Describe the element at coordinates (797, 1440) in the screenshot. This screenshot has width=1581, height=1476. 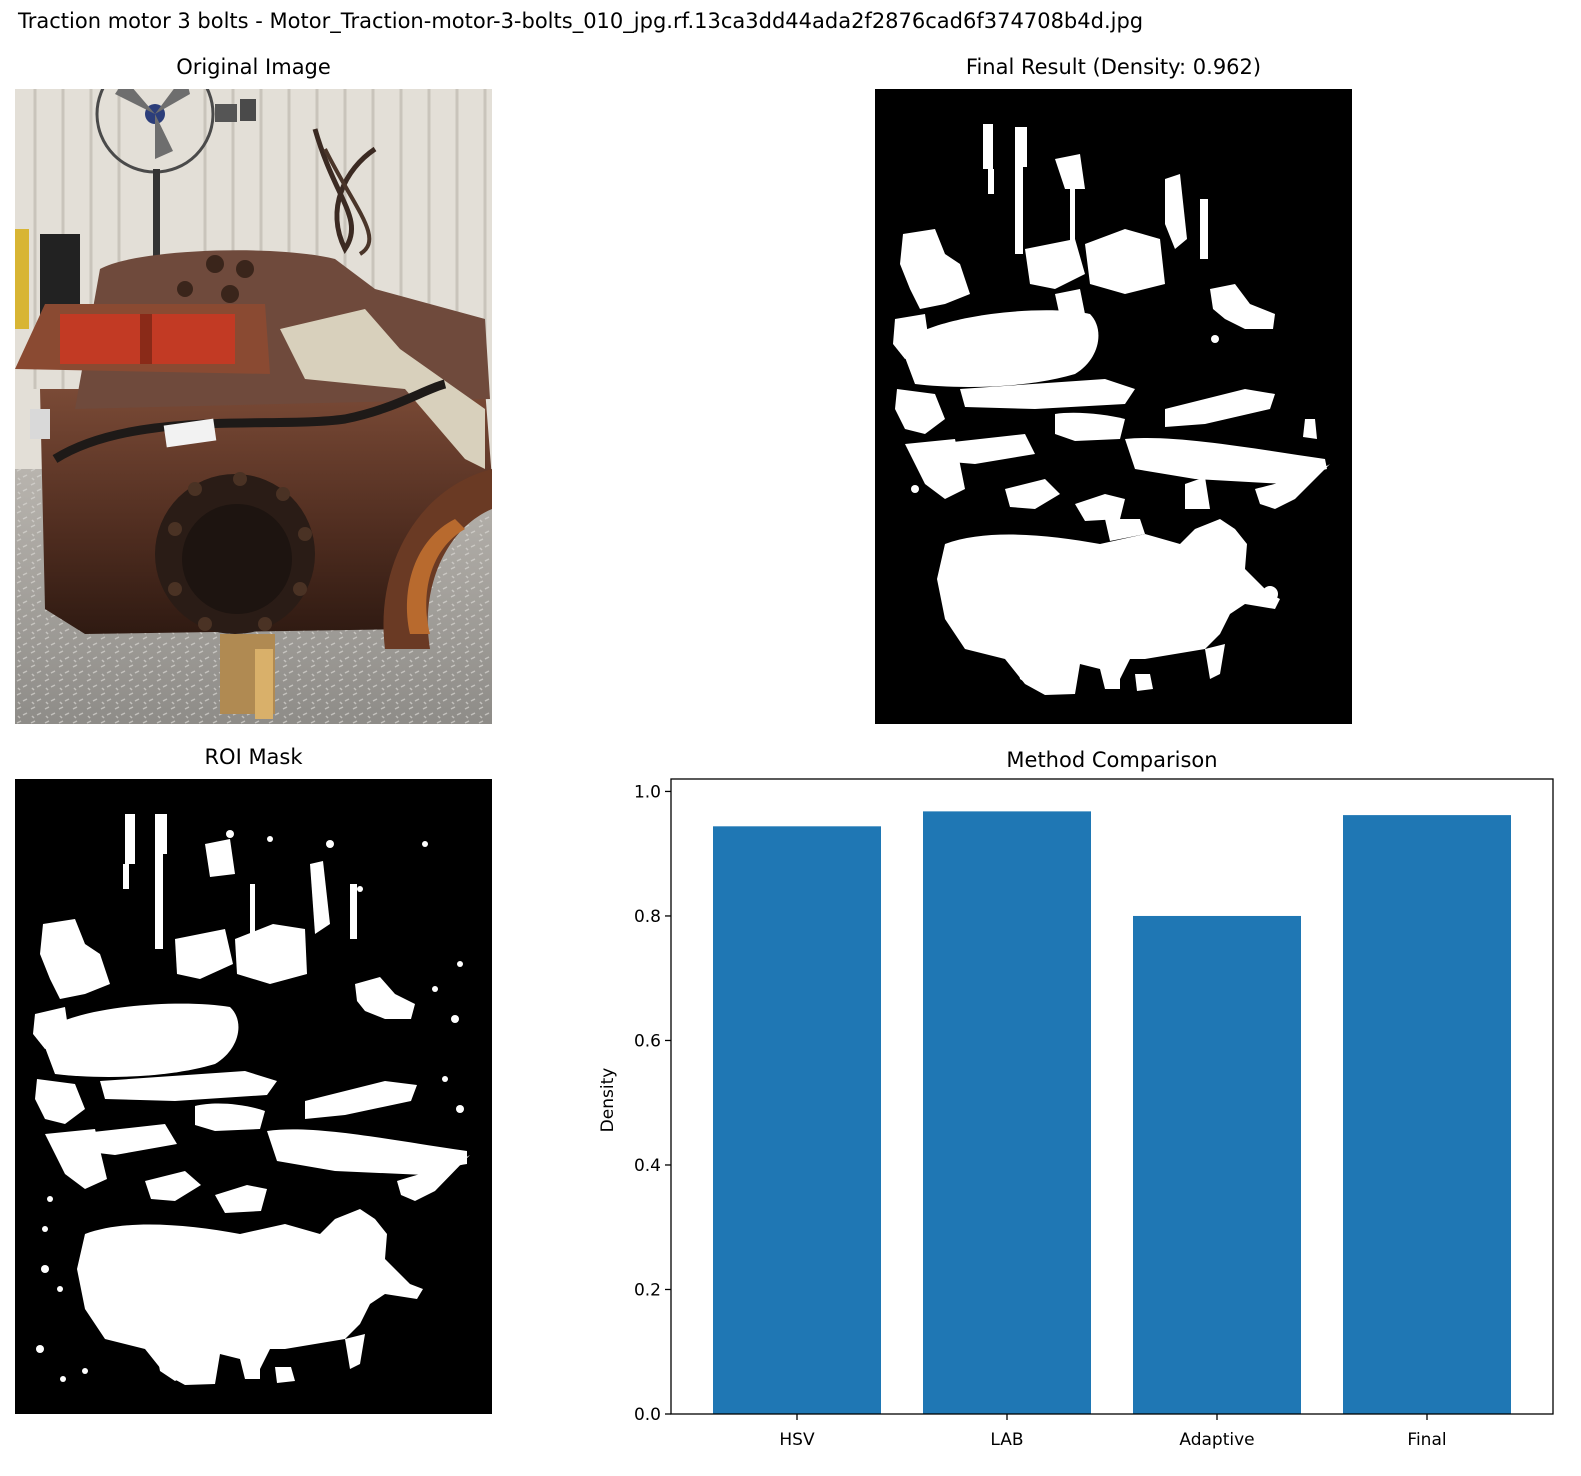
I see `x-tick-label-hsv: HSV` at that location.